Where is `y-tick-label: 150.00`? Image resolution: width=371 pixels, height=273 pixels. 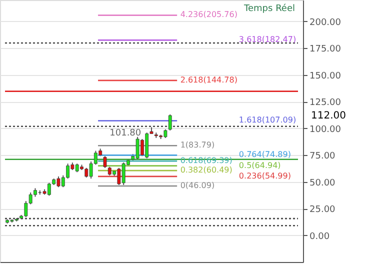 y-tick-label: 150.00 is located at coordinates (326, 76).